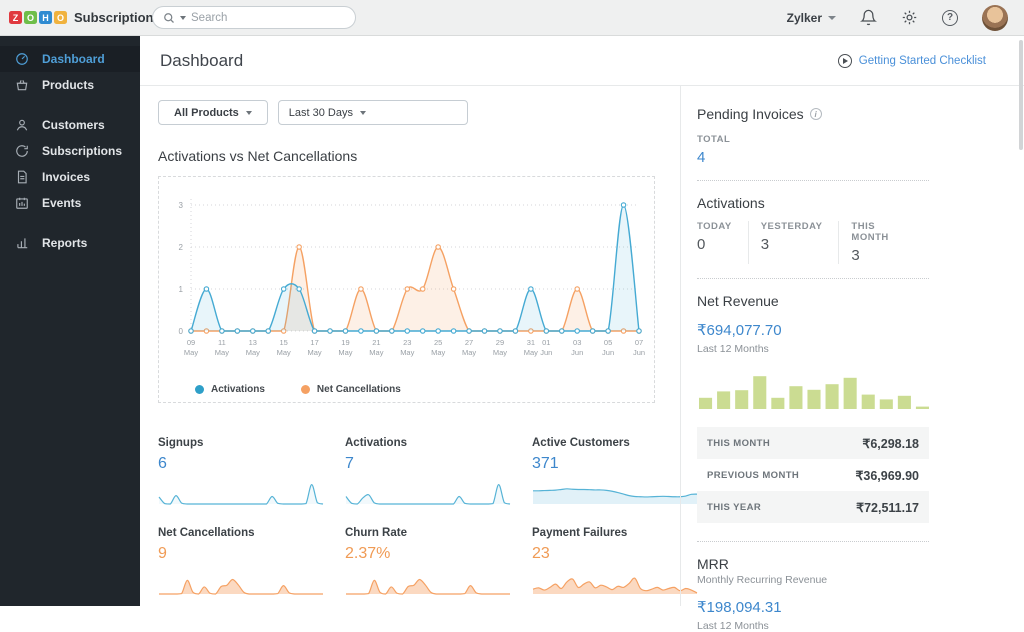  What do you see at coordinates (15, 17) in the screenshot?
I see `logo-letter: Z` at bounding box center [15, 17].